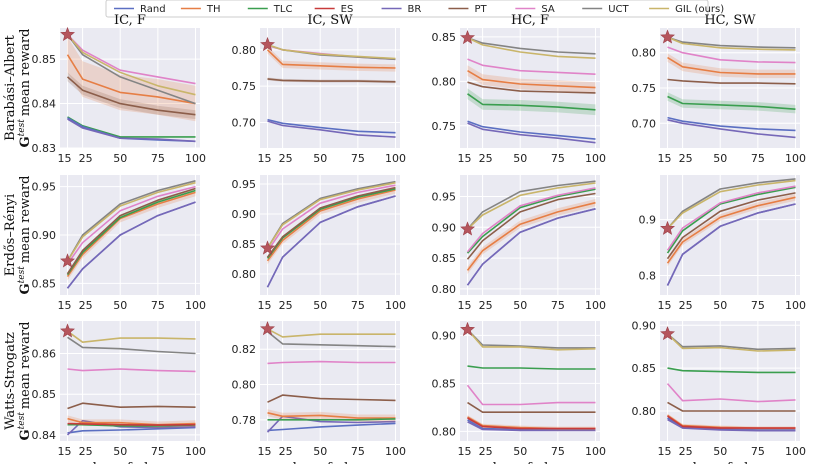 The image size is (814, 464). What do you see at coordinates (548, 9) in the screenshot?
I see `legend-label: SA` at bounding box center [548, 9].